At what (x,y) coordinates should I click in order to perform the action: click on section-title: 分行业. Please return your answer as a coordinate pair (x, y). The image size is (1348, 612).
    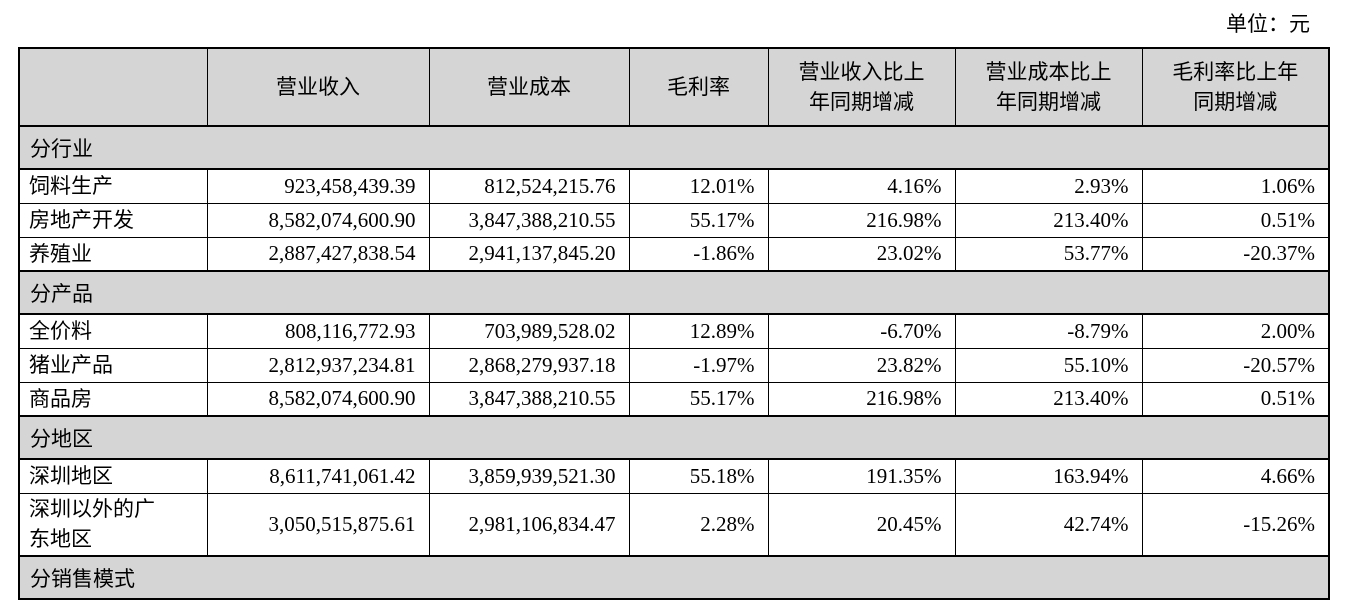
    Looking at the image, I should click on (674, 147).